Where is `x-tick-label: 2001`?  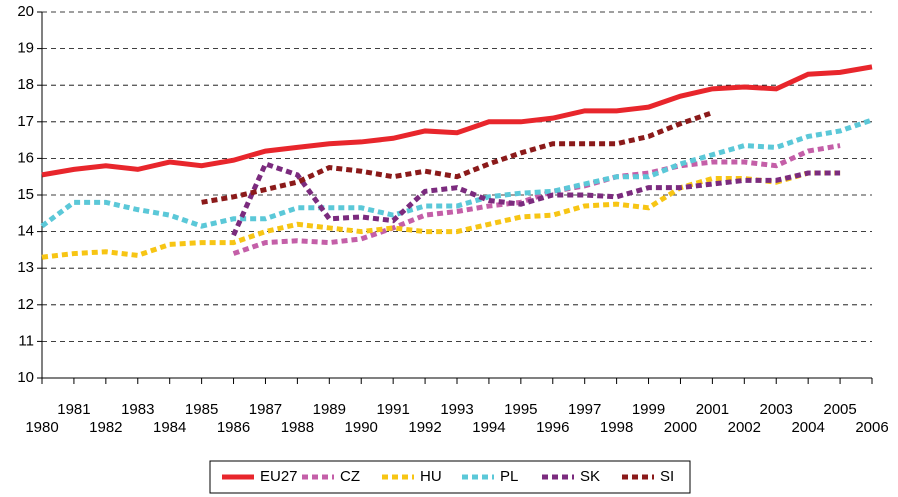 x-tick-label: 2001 is located at coordinates (712, 409).